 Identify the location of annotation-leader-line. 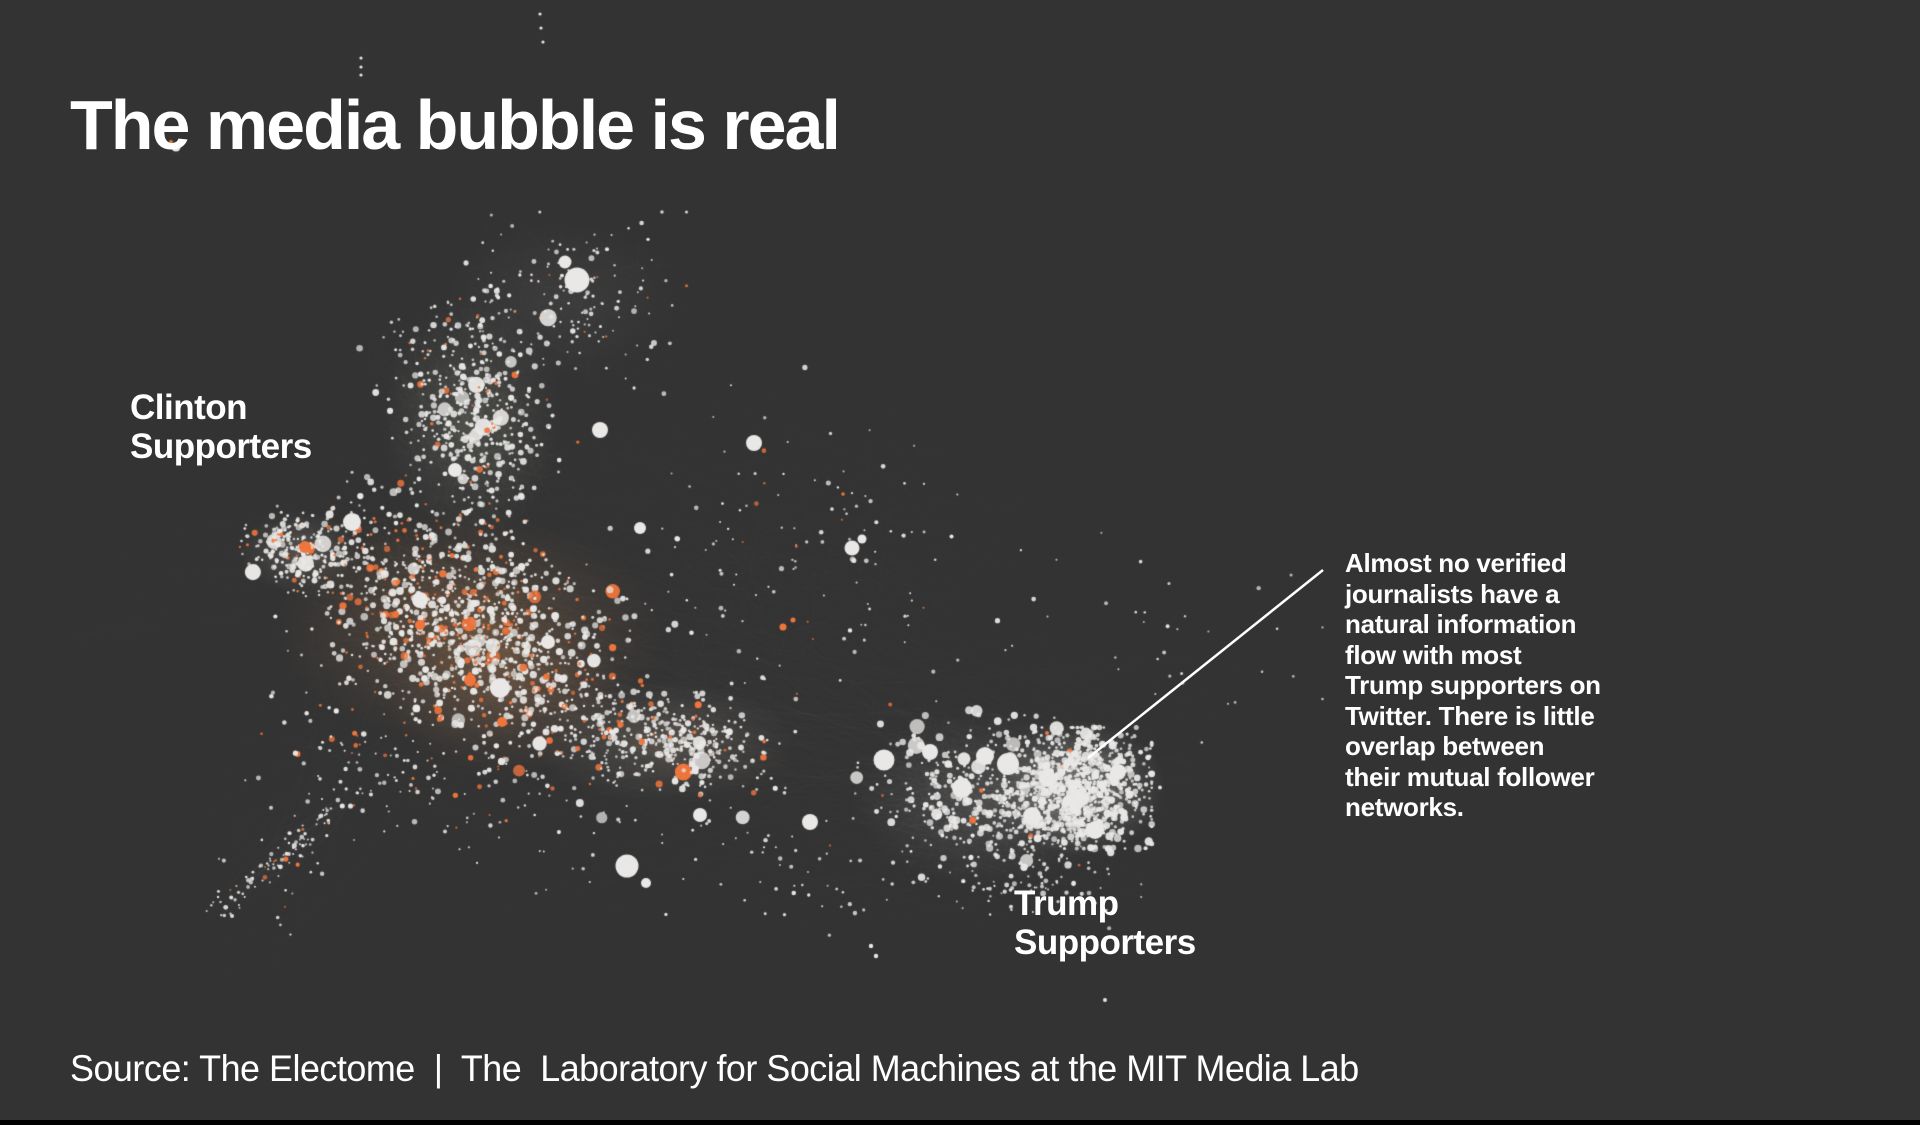
(1205, 664).